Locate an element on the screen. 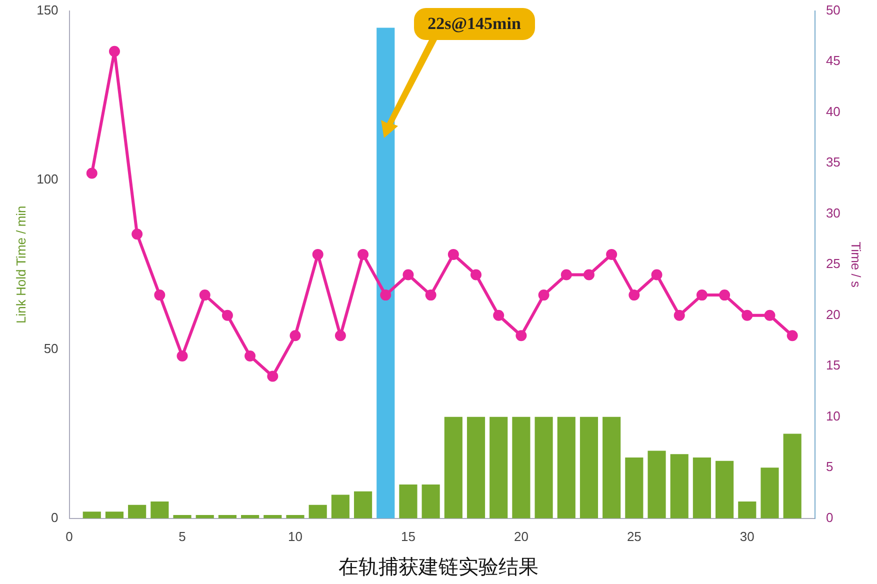  x-tick-label: 5 is located at coordinates (182, 536).